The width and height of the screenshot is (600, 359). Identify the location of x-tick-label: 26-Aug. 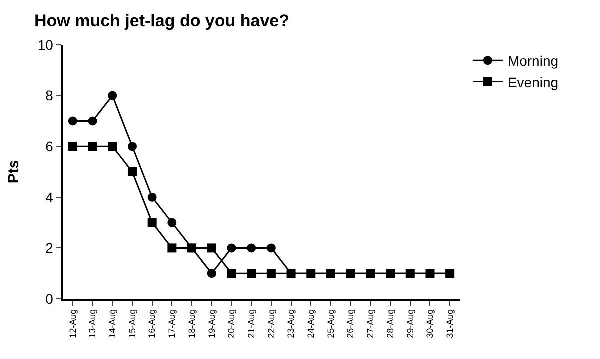
(351, 323).